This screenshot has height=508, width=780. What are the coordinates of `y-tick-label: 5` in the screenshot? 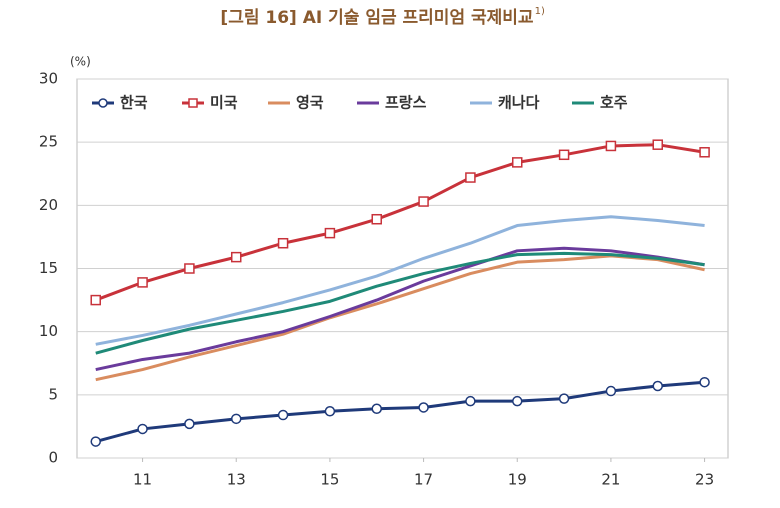 It's located at (53, 394).